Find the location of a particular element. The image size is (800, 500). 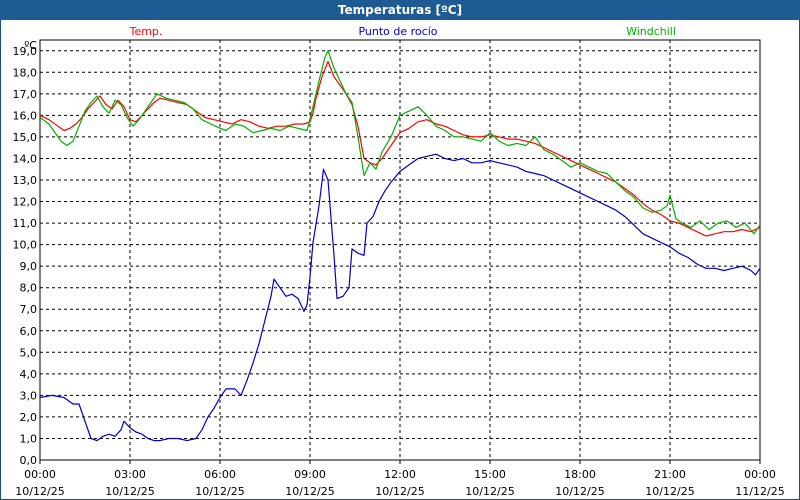

x-tick-time: 21:00 is located at coordinates (670, 474).